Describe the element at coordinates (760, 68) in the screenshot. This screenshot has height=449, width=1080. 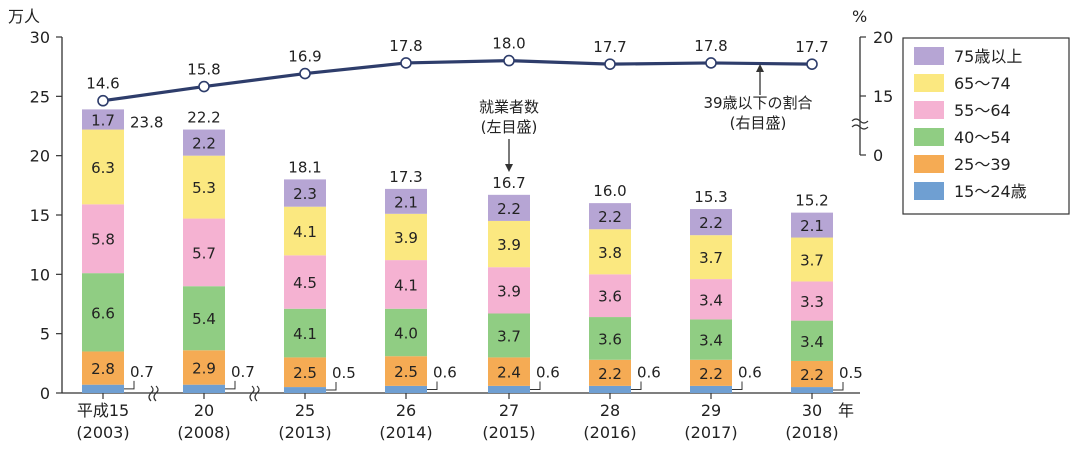
I see `annotation-line-arrowhead` at that location.